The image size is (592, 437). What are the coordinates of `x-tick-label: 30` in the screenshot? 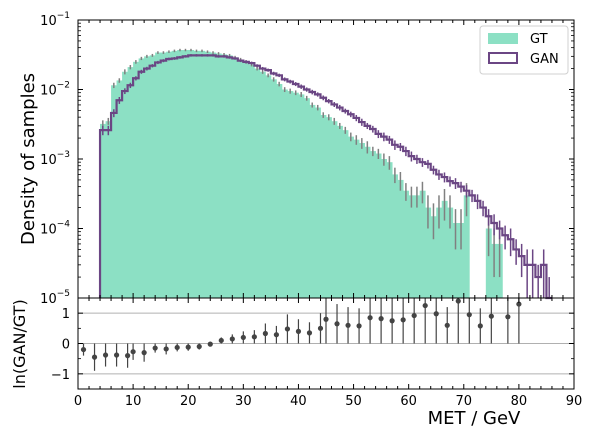 It's located at (243, 401).